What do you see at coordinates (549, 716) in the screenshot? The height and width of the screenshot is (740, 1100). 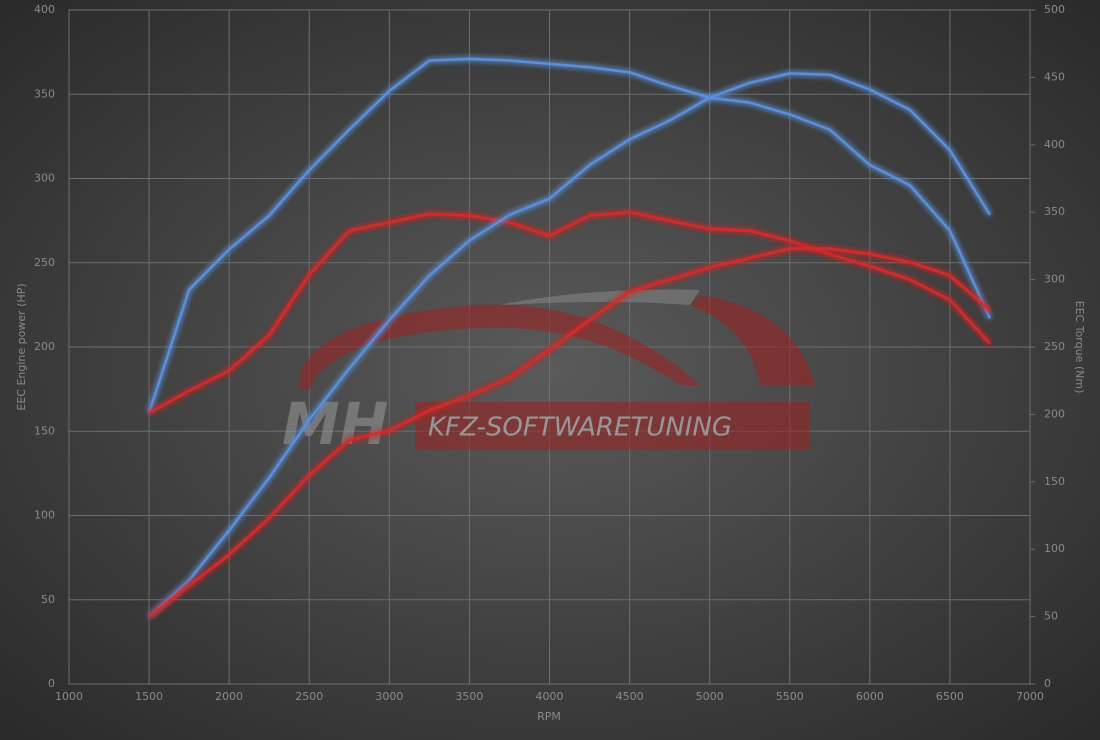 I see `x-axis-label: RPM` at bounding box center [549, 716].